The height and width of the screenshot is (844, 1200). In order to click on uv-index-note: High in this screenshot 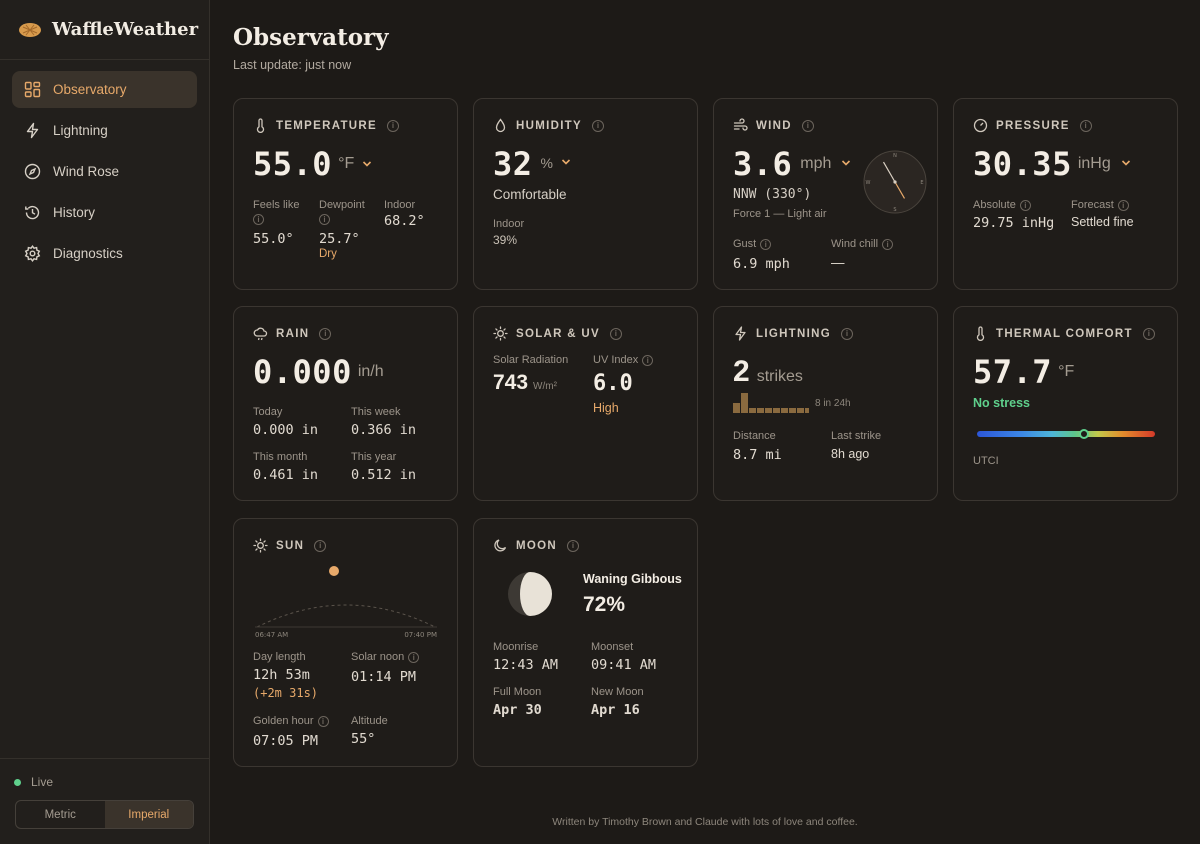, I will do `click(606, 408)`.